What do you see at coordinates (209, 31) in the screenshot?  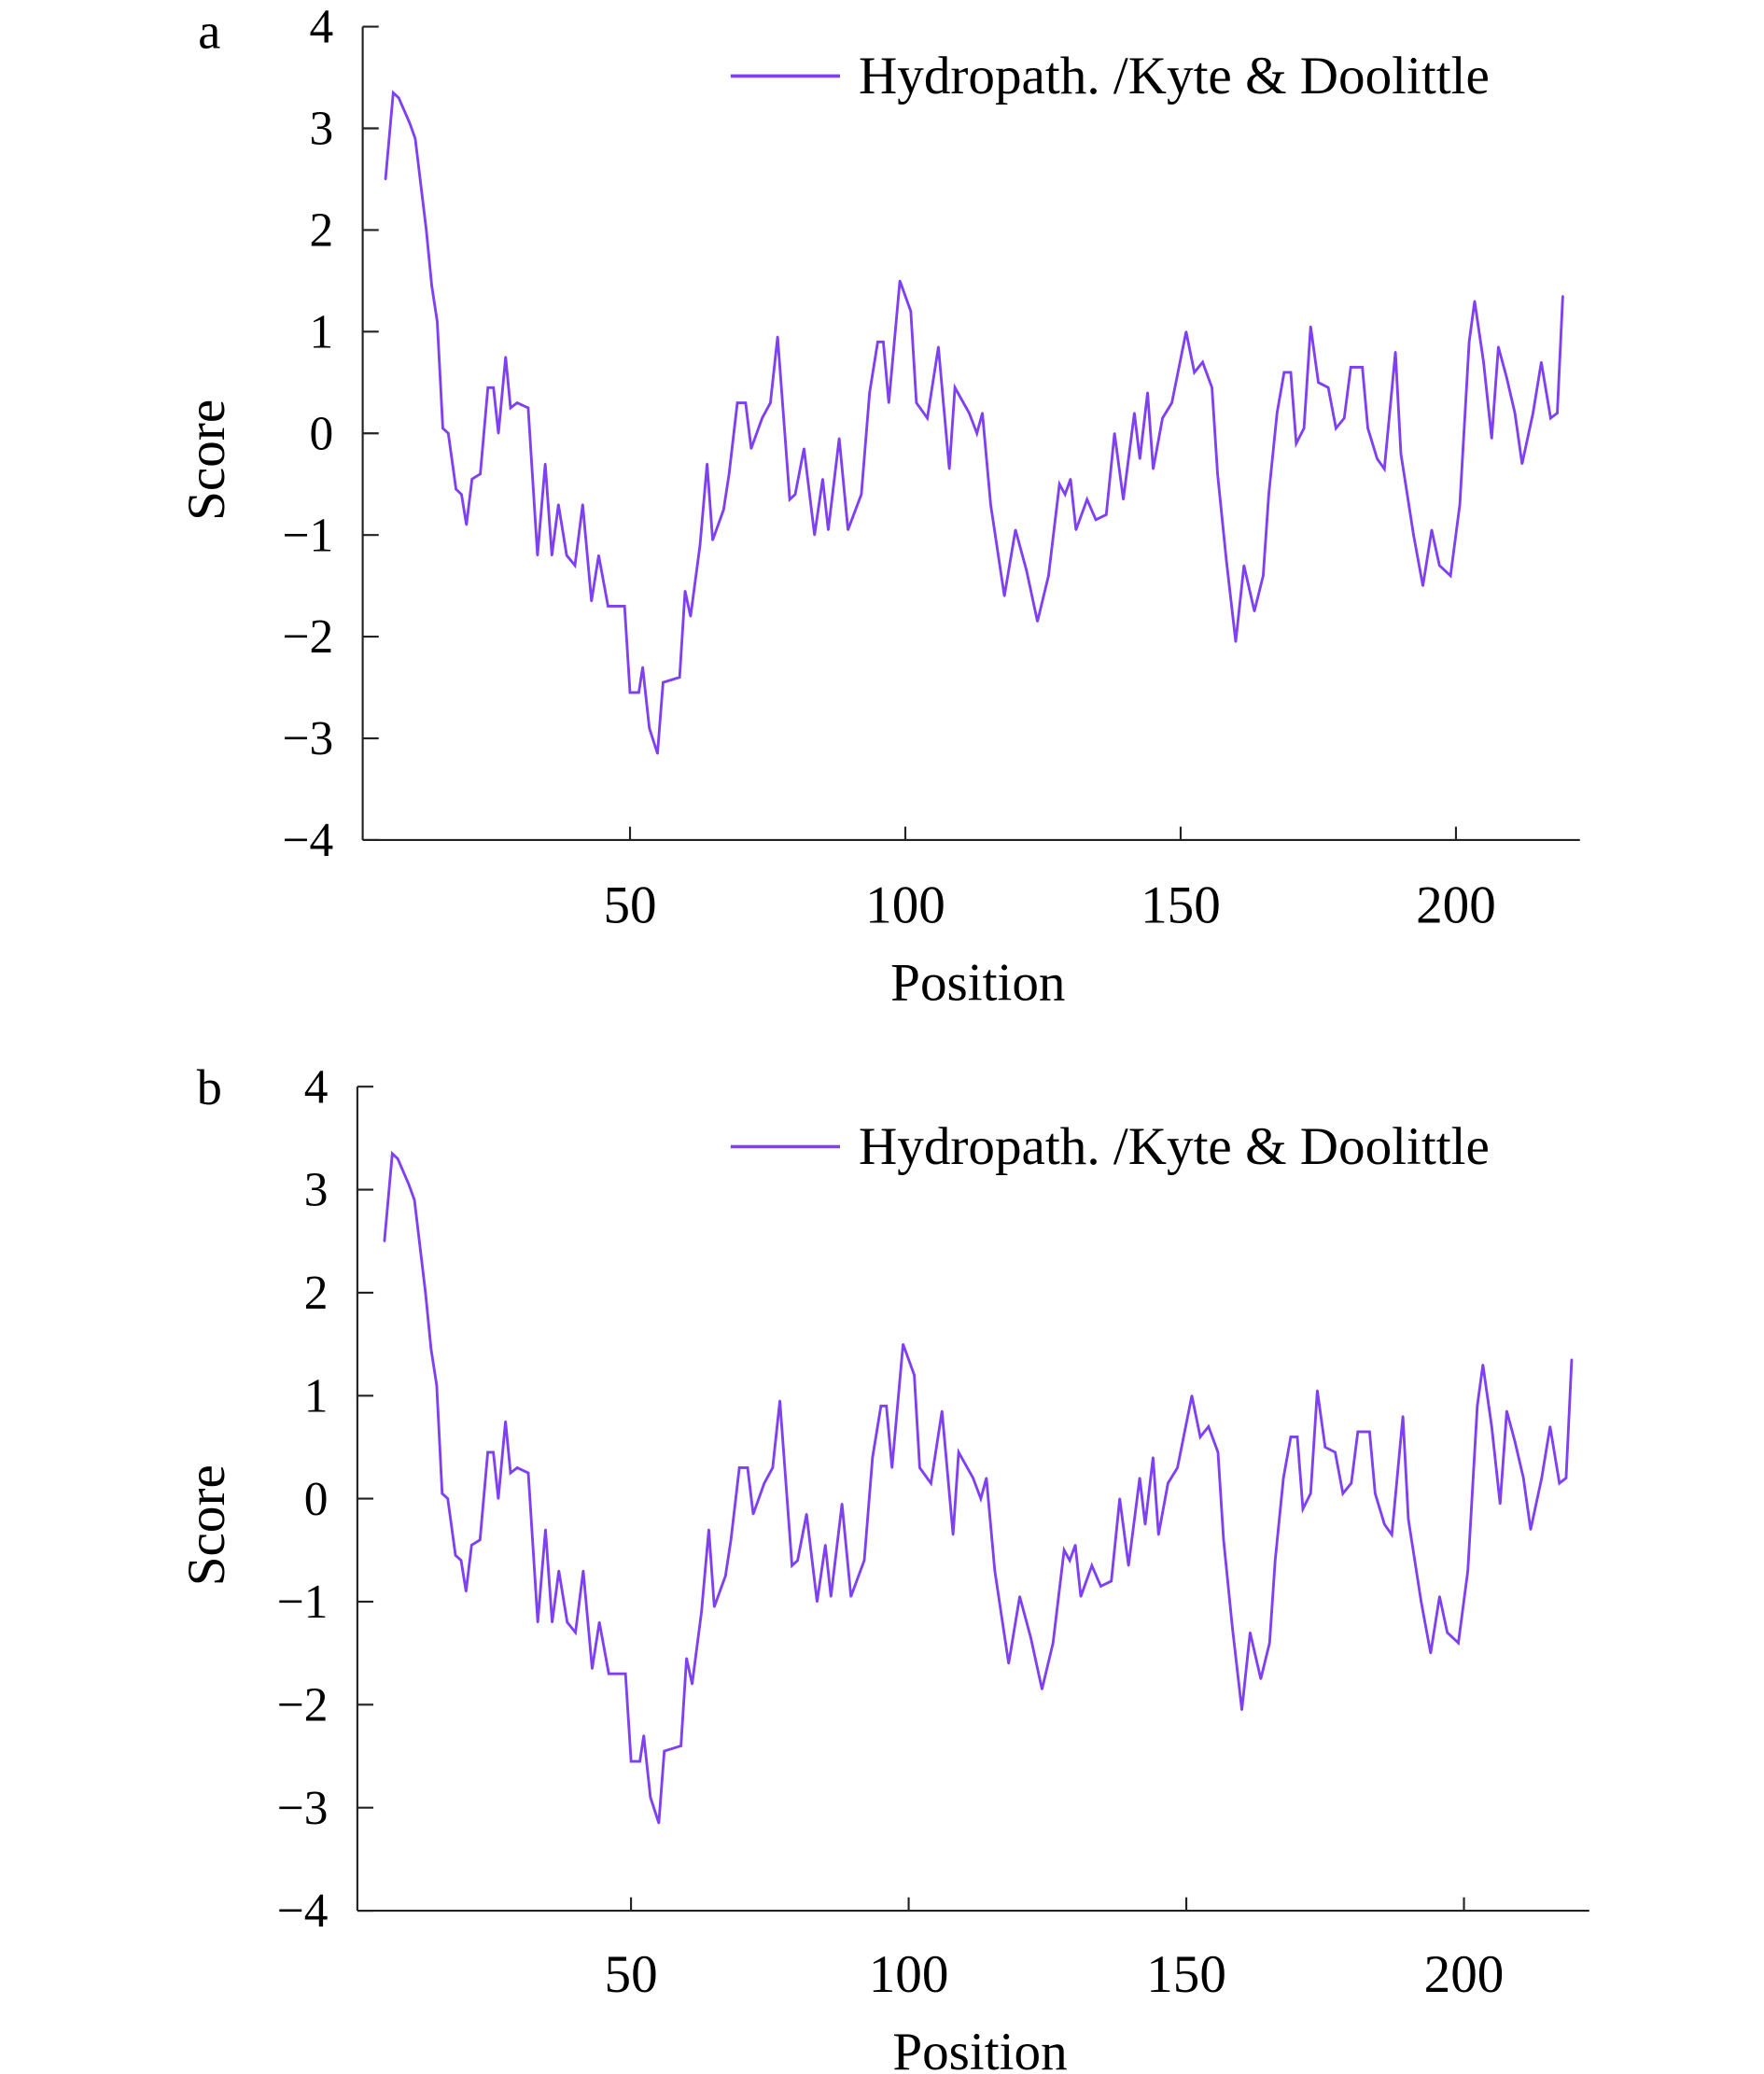 I see `panel-label: a` at bounding box center [209, 31].